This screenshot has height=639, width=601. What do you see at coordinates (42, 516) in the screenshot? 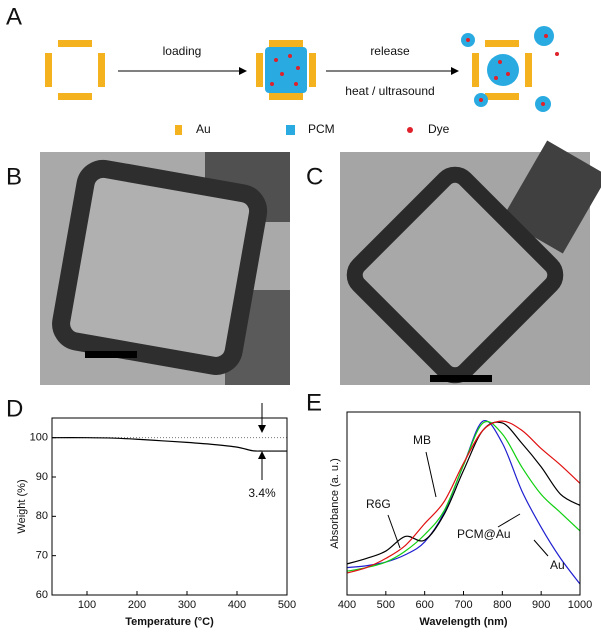
I see `y-tick-label: 80` at bounding box center [42, 516].